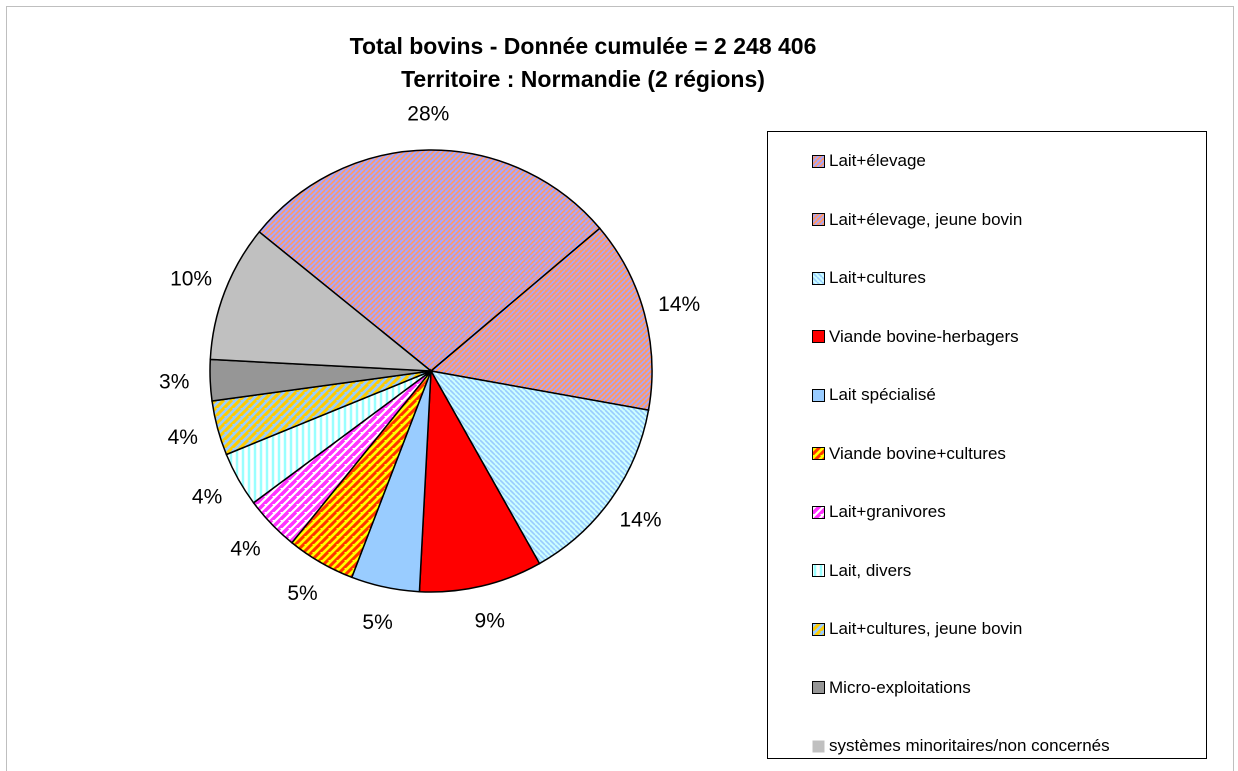 Image resolution: width=1238 pixels, height=771 pixels. I want to click on legend-item: Lait, divers, so click(861, 571).